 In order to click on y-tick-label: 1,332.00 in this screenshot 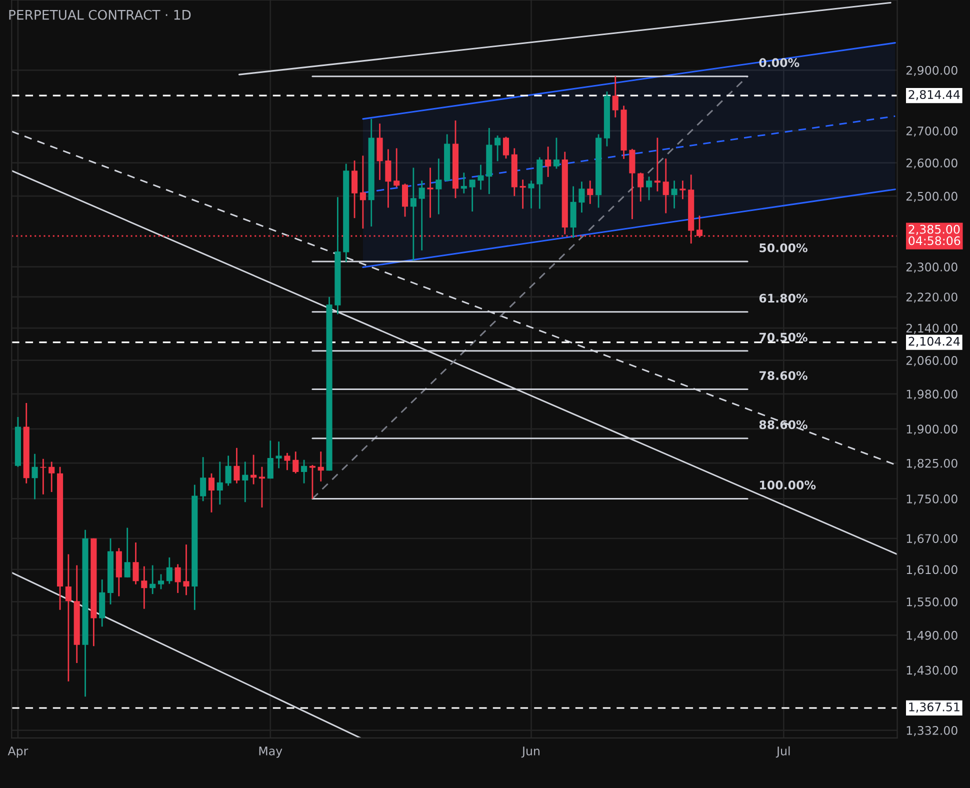, I will do `click(932, 731)`.